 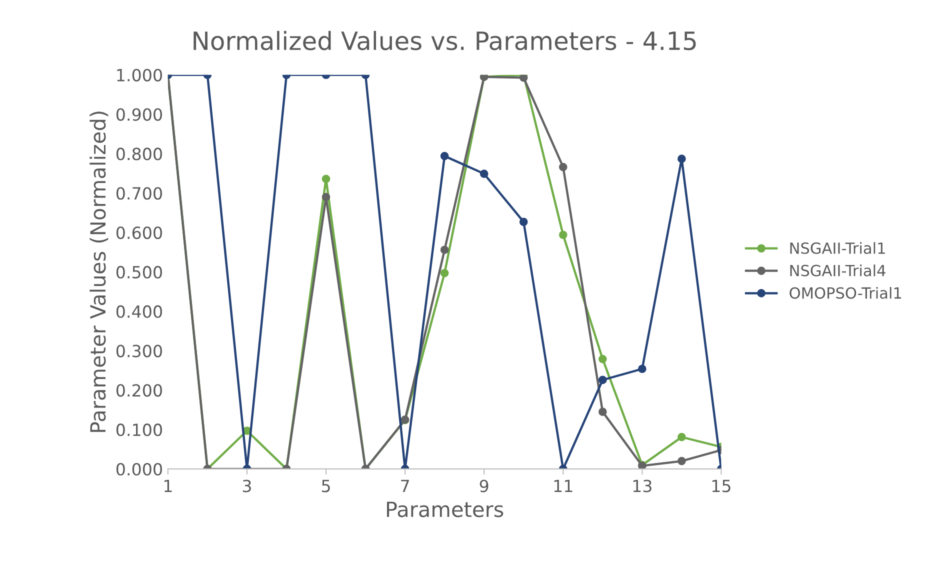 What do you see at coordinates (484, 486) in the screenshot?
I see `x-tick-label: 9` at bounding box center [484, 486].